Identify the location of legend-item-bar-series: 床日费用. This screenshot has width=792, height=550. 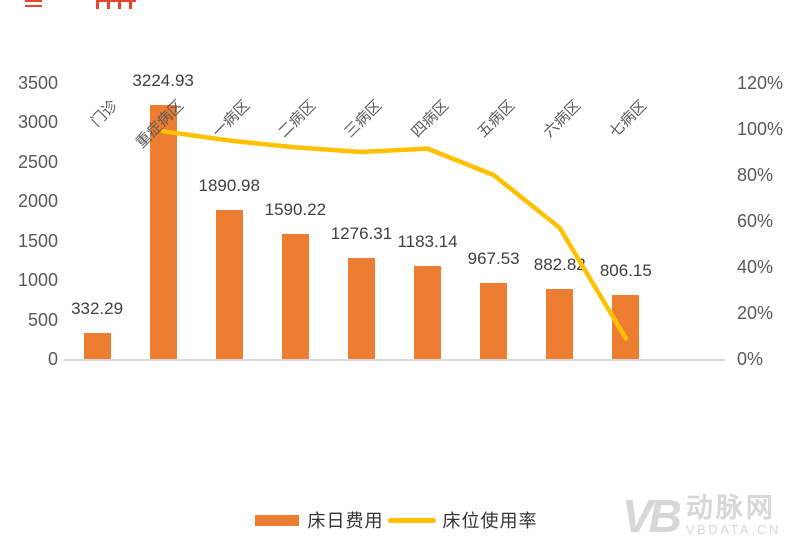
(319, 520).